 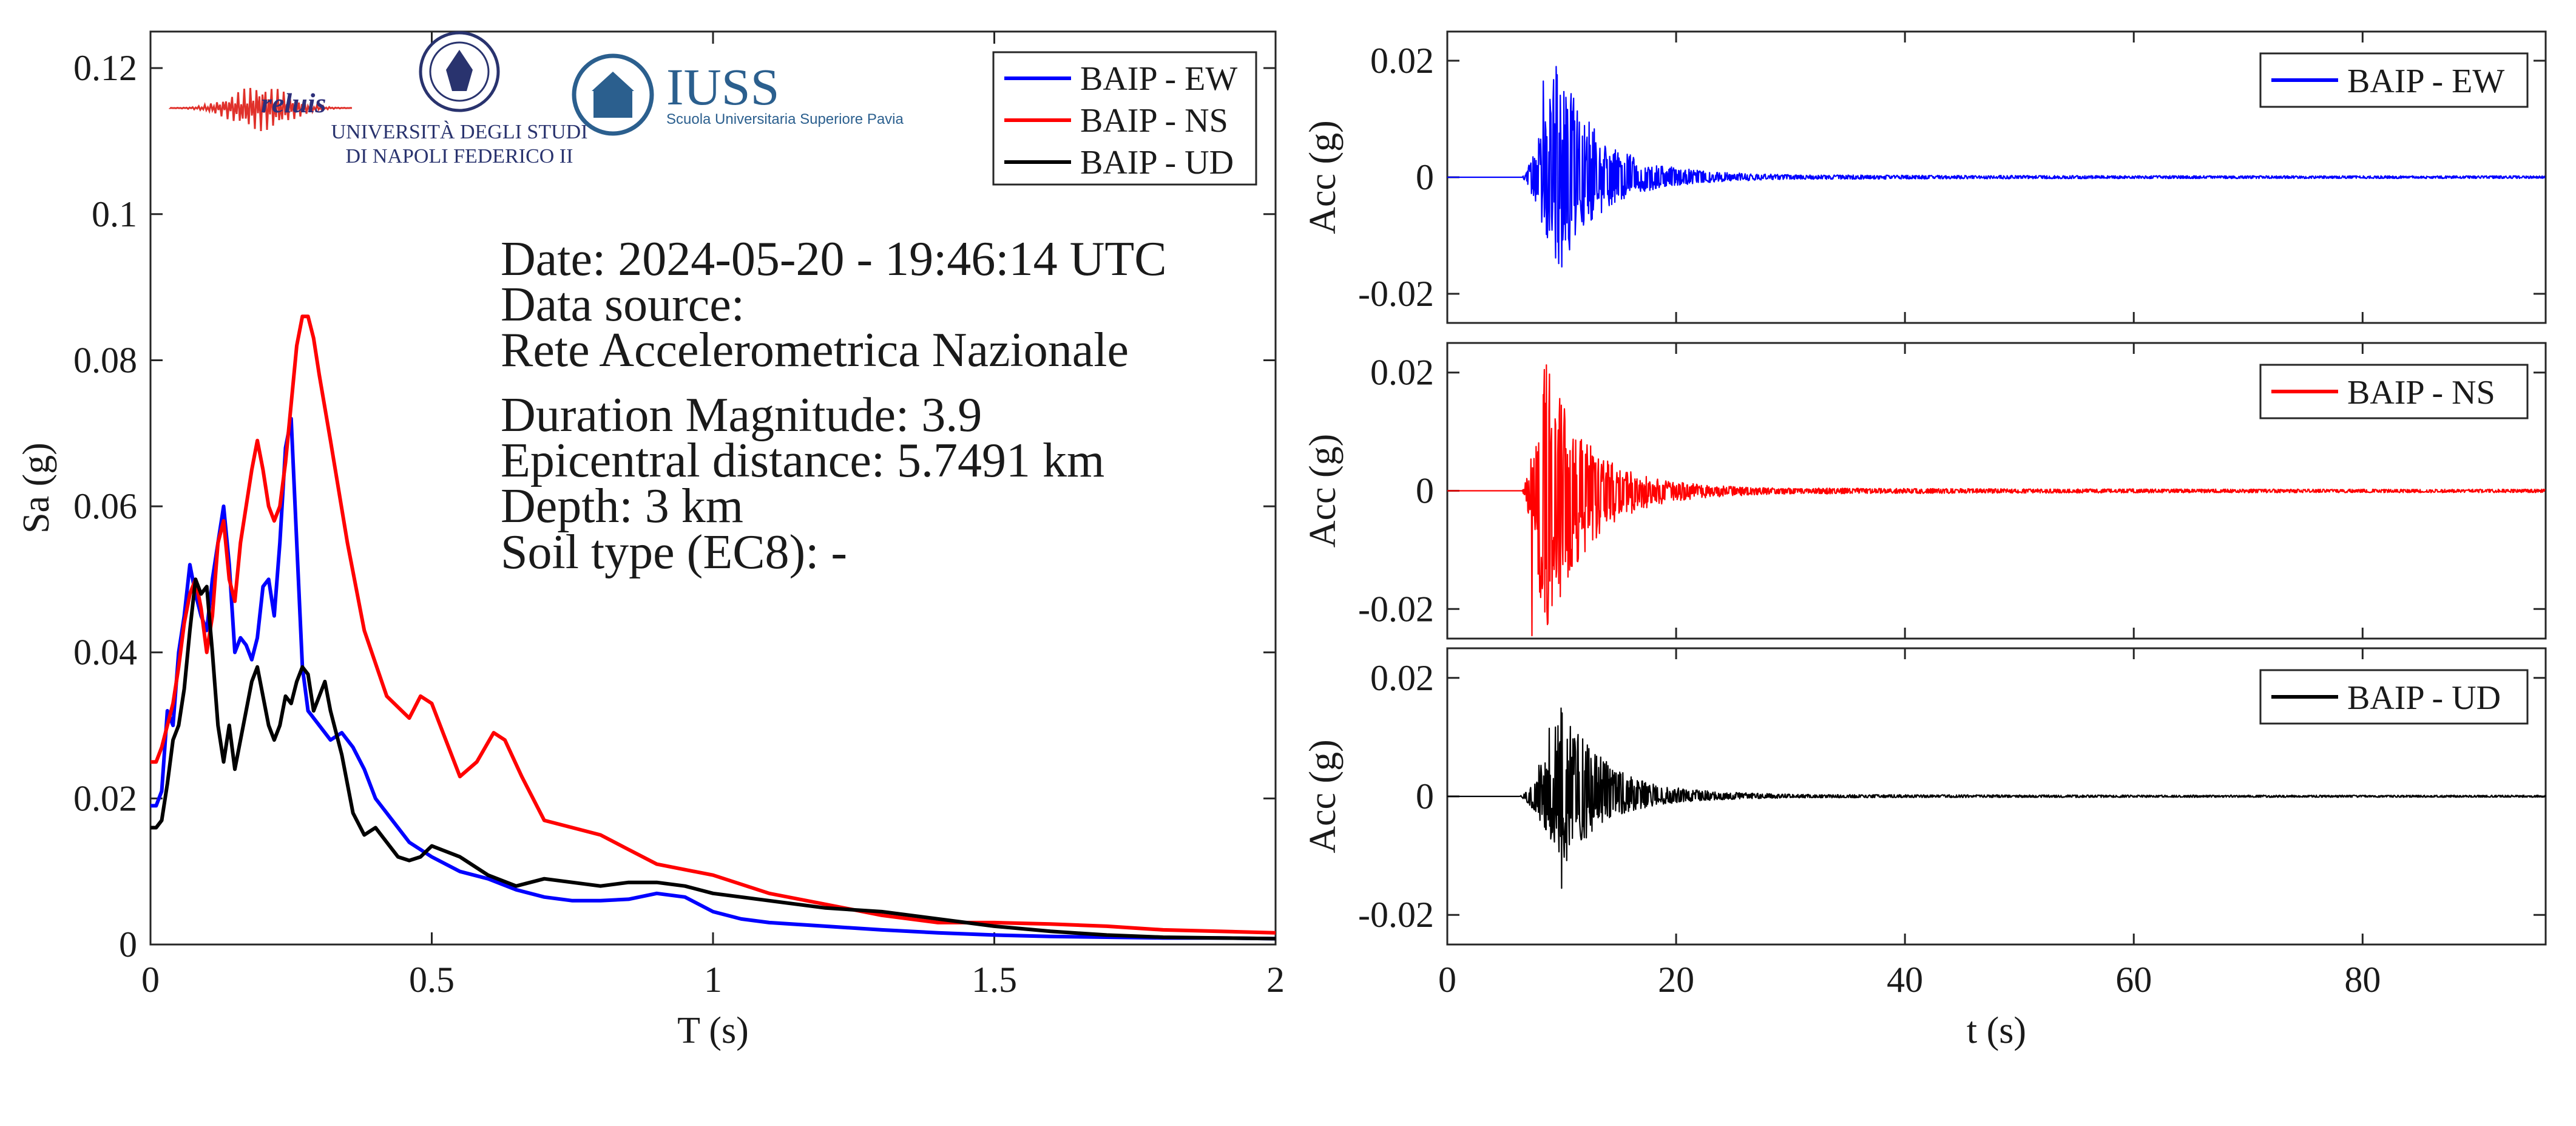 What do you see at coordinates (674, 552) in the screenshot?
I see `info-soil: Soil type (EC8): -` at bounding box center [674, 552].